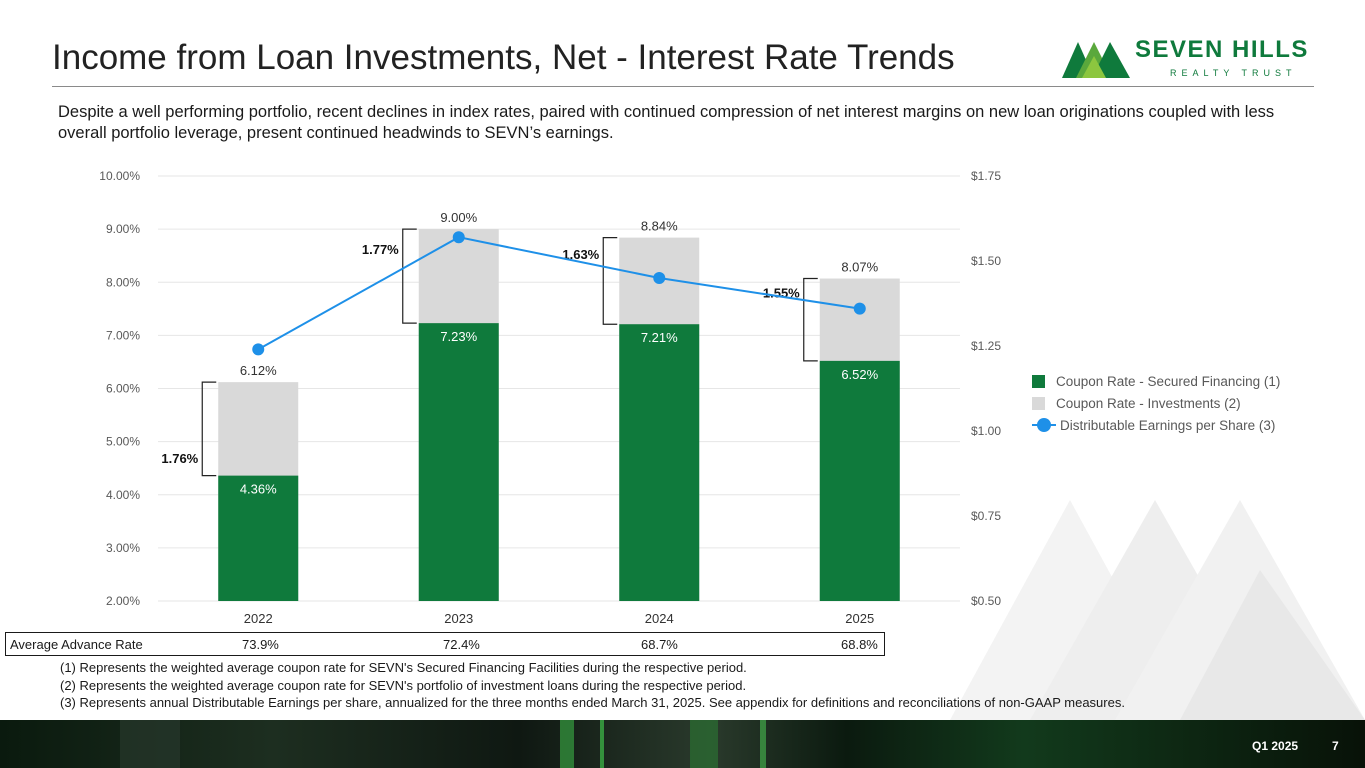 The width and height of the screenshot is (1365, 768). I want to click on data-label-secured: 7.23%, so click(458, 336).